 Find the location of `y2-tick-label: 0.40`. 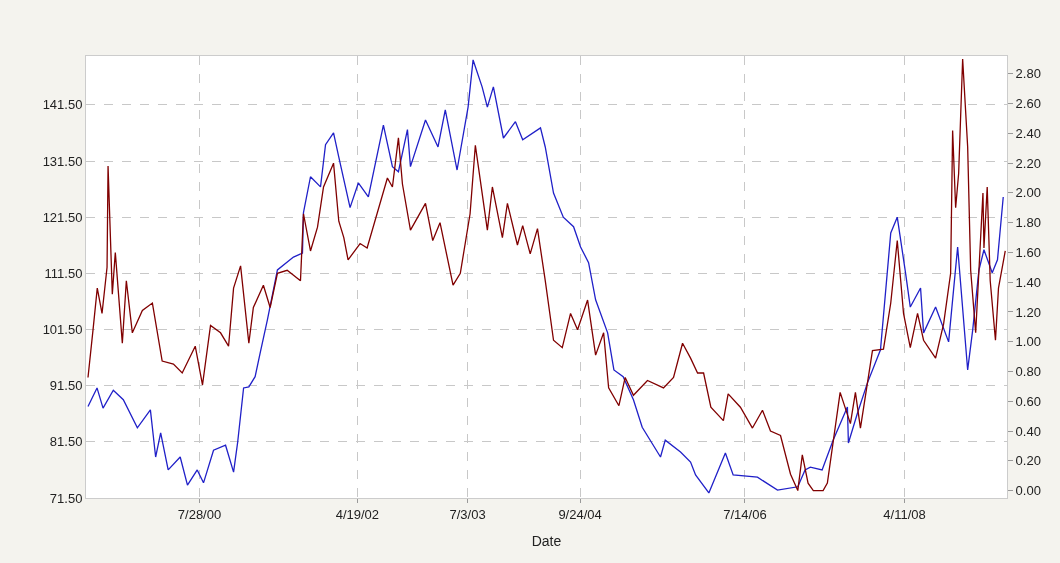

y2-tick-label: 0.40 is located at coordinates (1028, 431).